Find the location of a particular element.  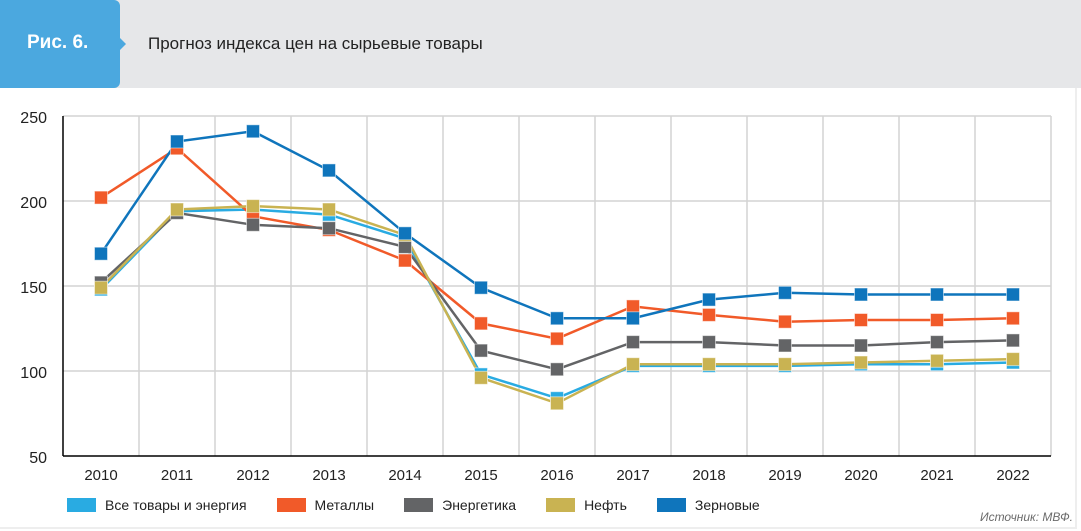

y-tick-label: 150 is located at coordinates (33, 288).